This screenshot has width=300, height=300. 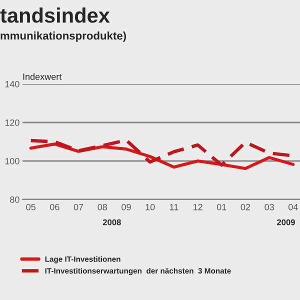 What do you see at coordinates (12, 161) in the screenshot?
I see `y-tick-label: 100` at bounding box center [12, 161].